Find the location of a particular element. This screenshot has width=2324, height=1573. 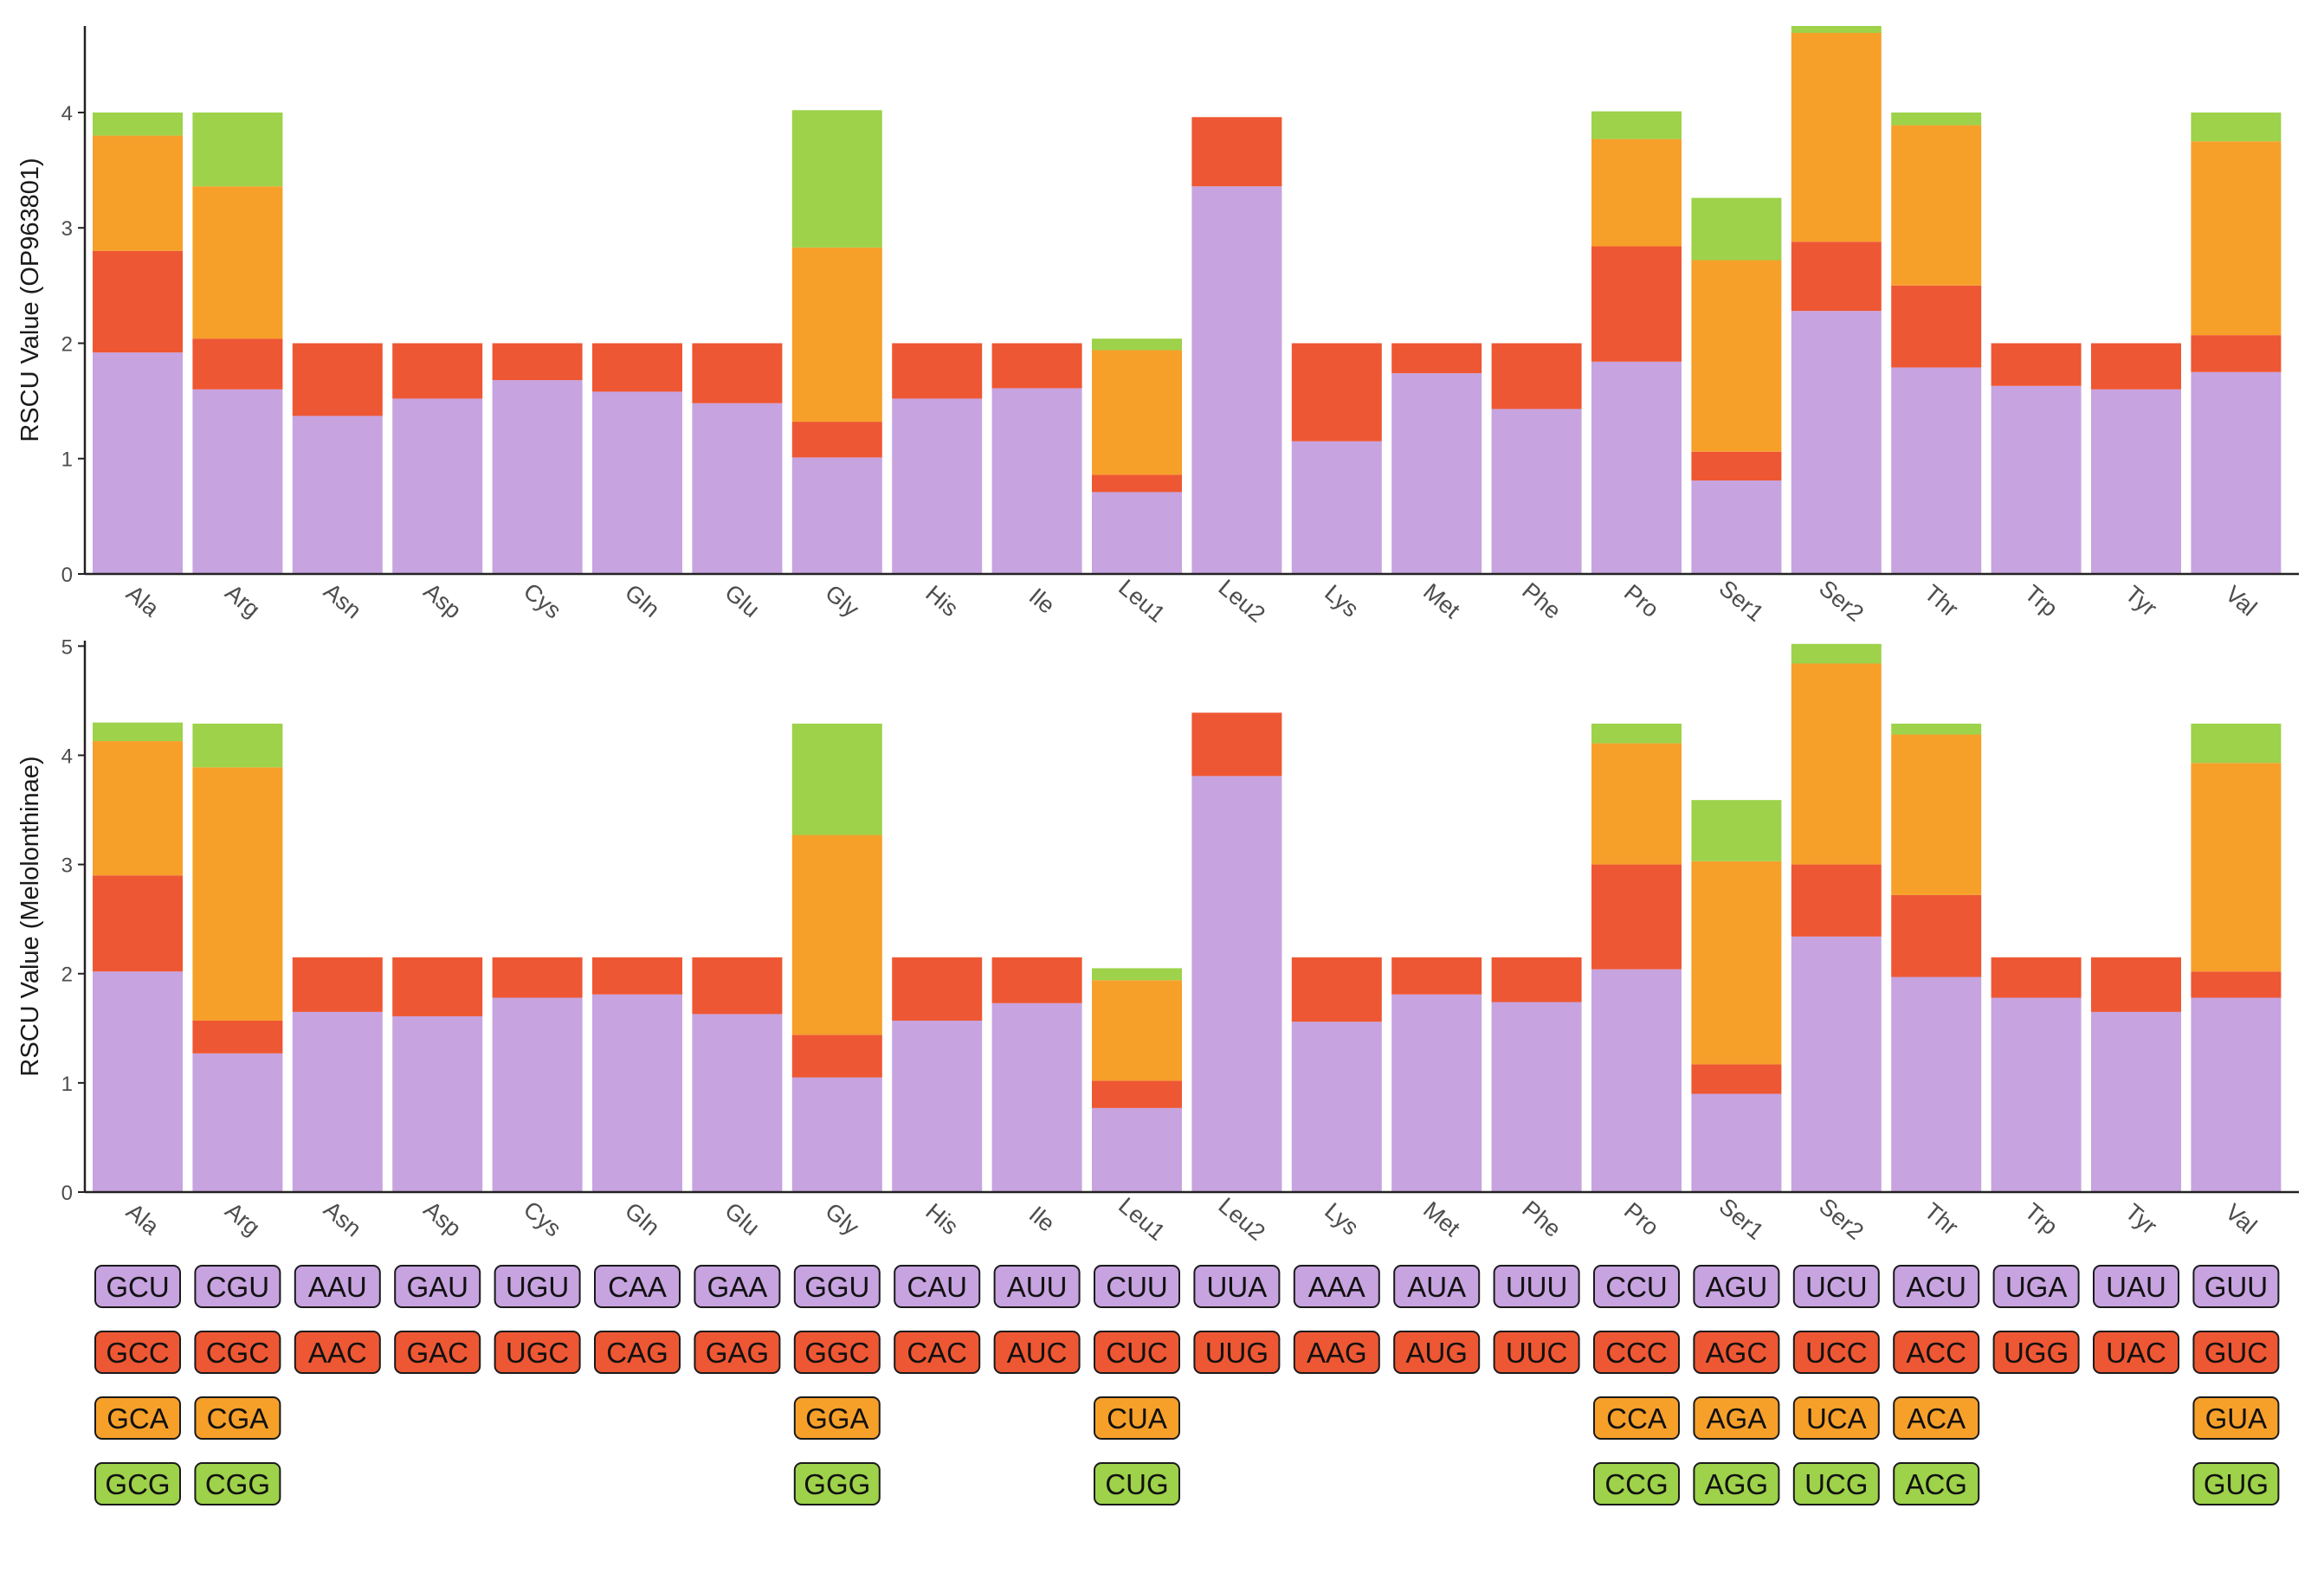

codon-label: CCU is located at coordinates (1636, 1287).